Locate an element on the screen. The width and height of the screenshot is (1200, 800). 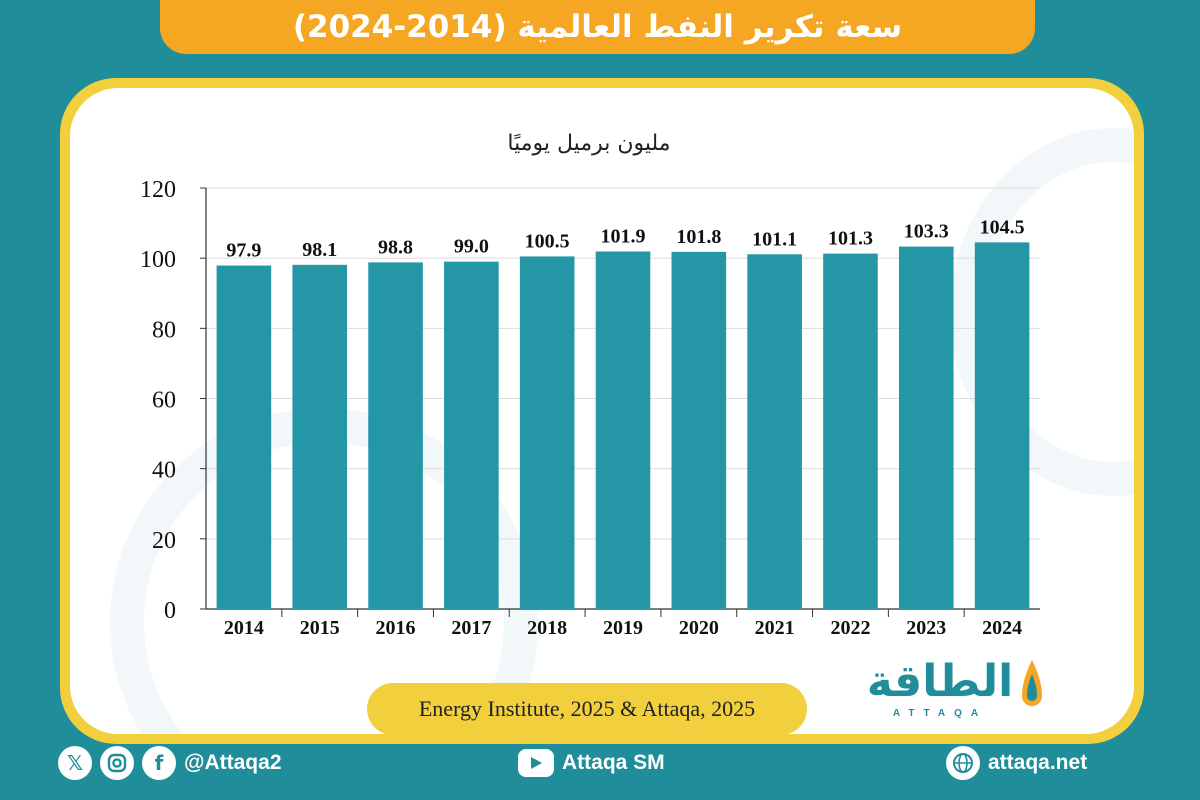
y-tick-label: 60 is located at coordinates (164, 401).